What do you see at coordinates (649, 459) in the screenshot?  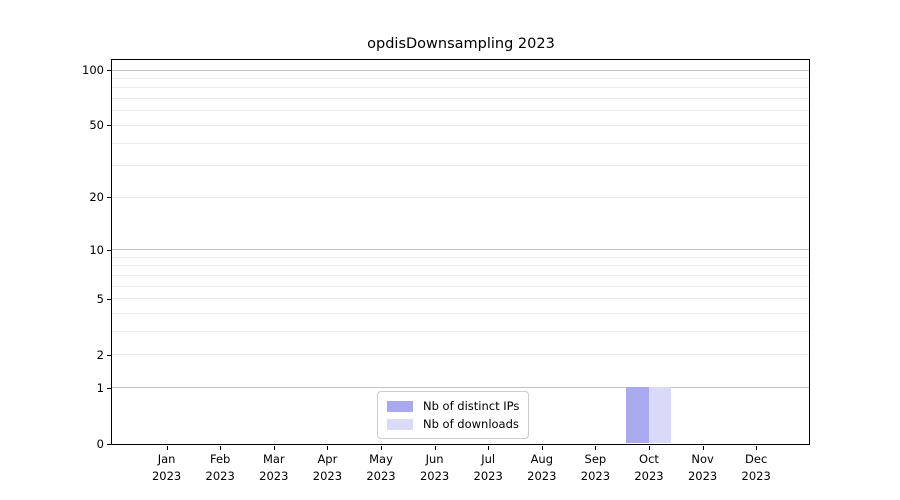 I see `x-tick-month: Oct` at bounding box center [649, 459].